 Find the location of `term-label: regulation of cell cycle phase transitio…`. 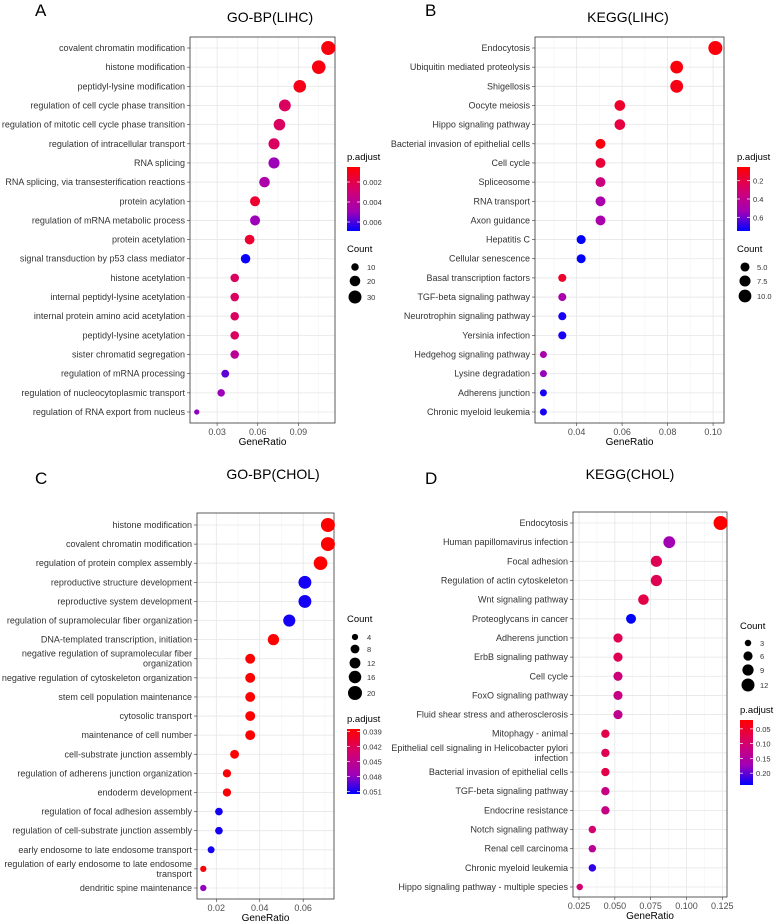

term-label: regulation of cell cycle phase transitio… is located at coordinates (107, 105).